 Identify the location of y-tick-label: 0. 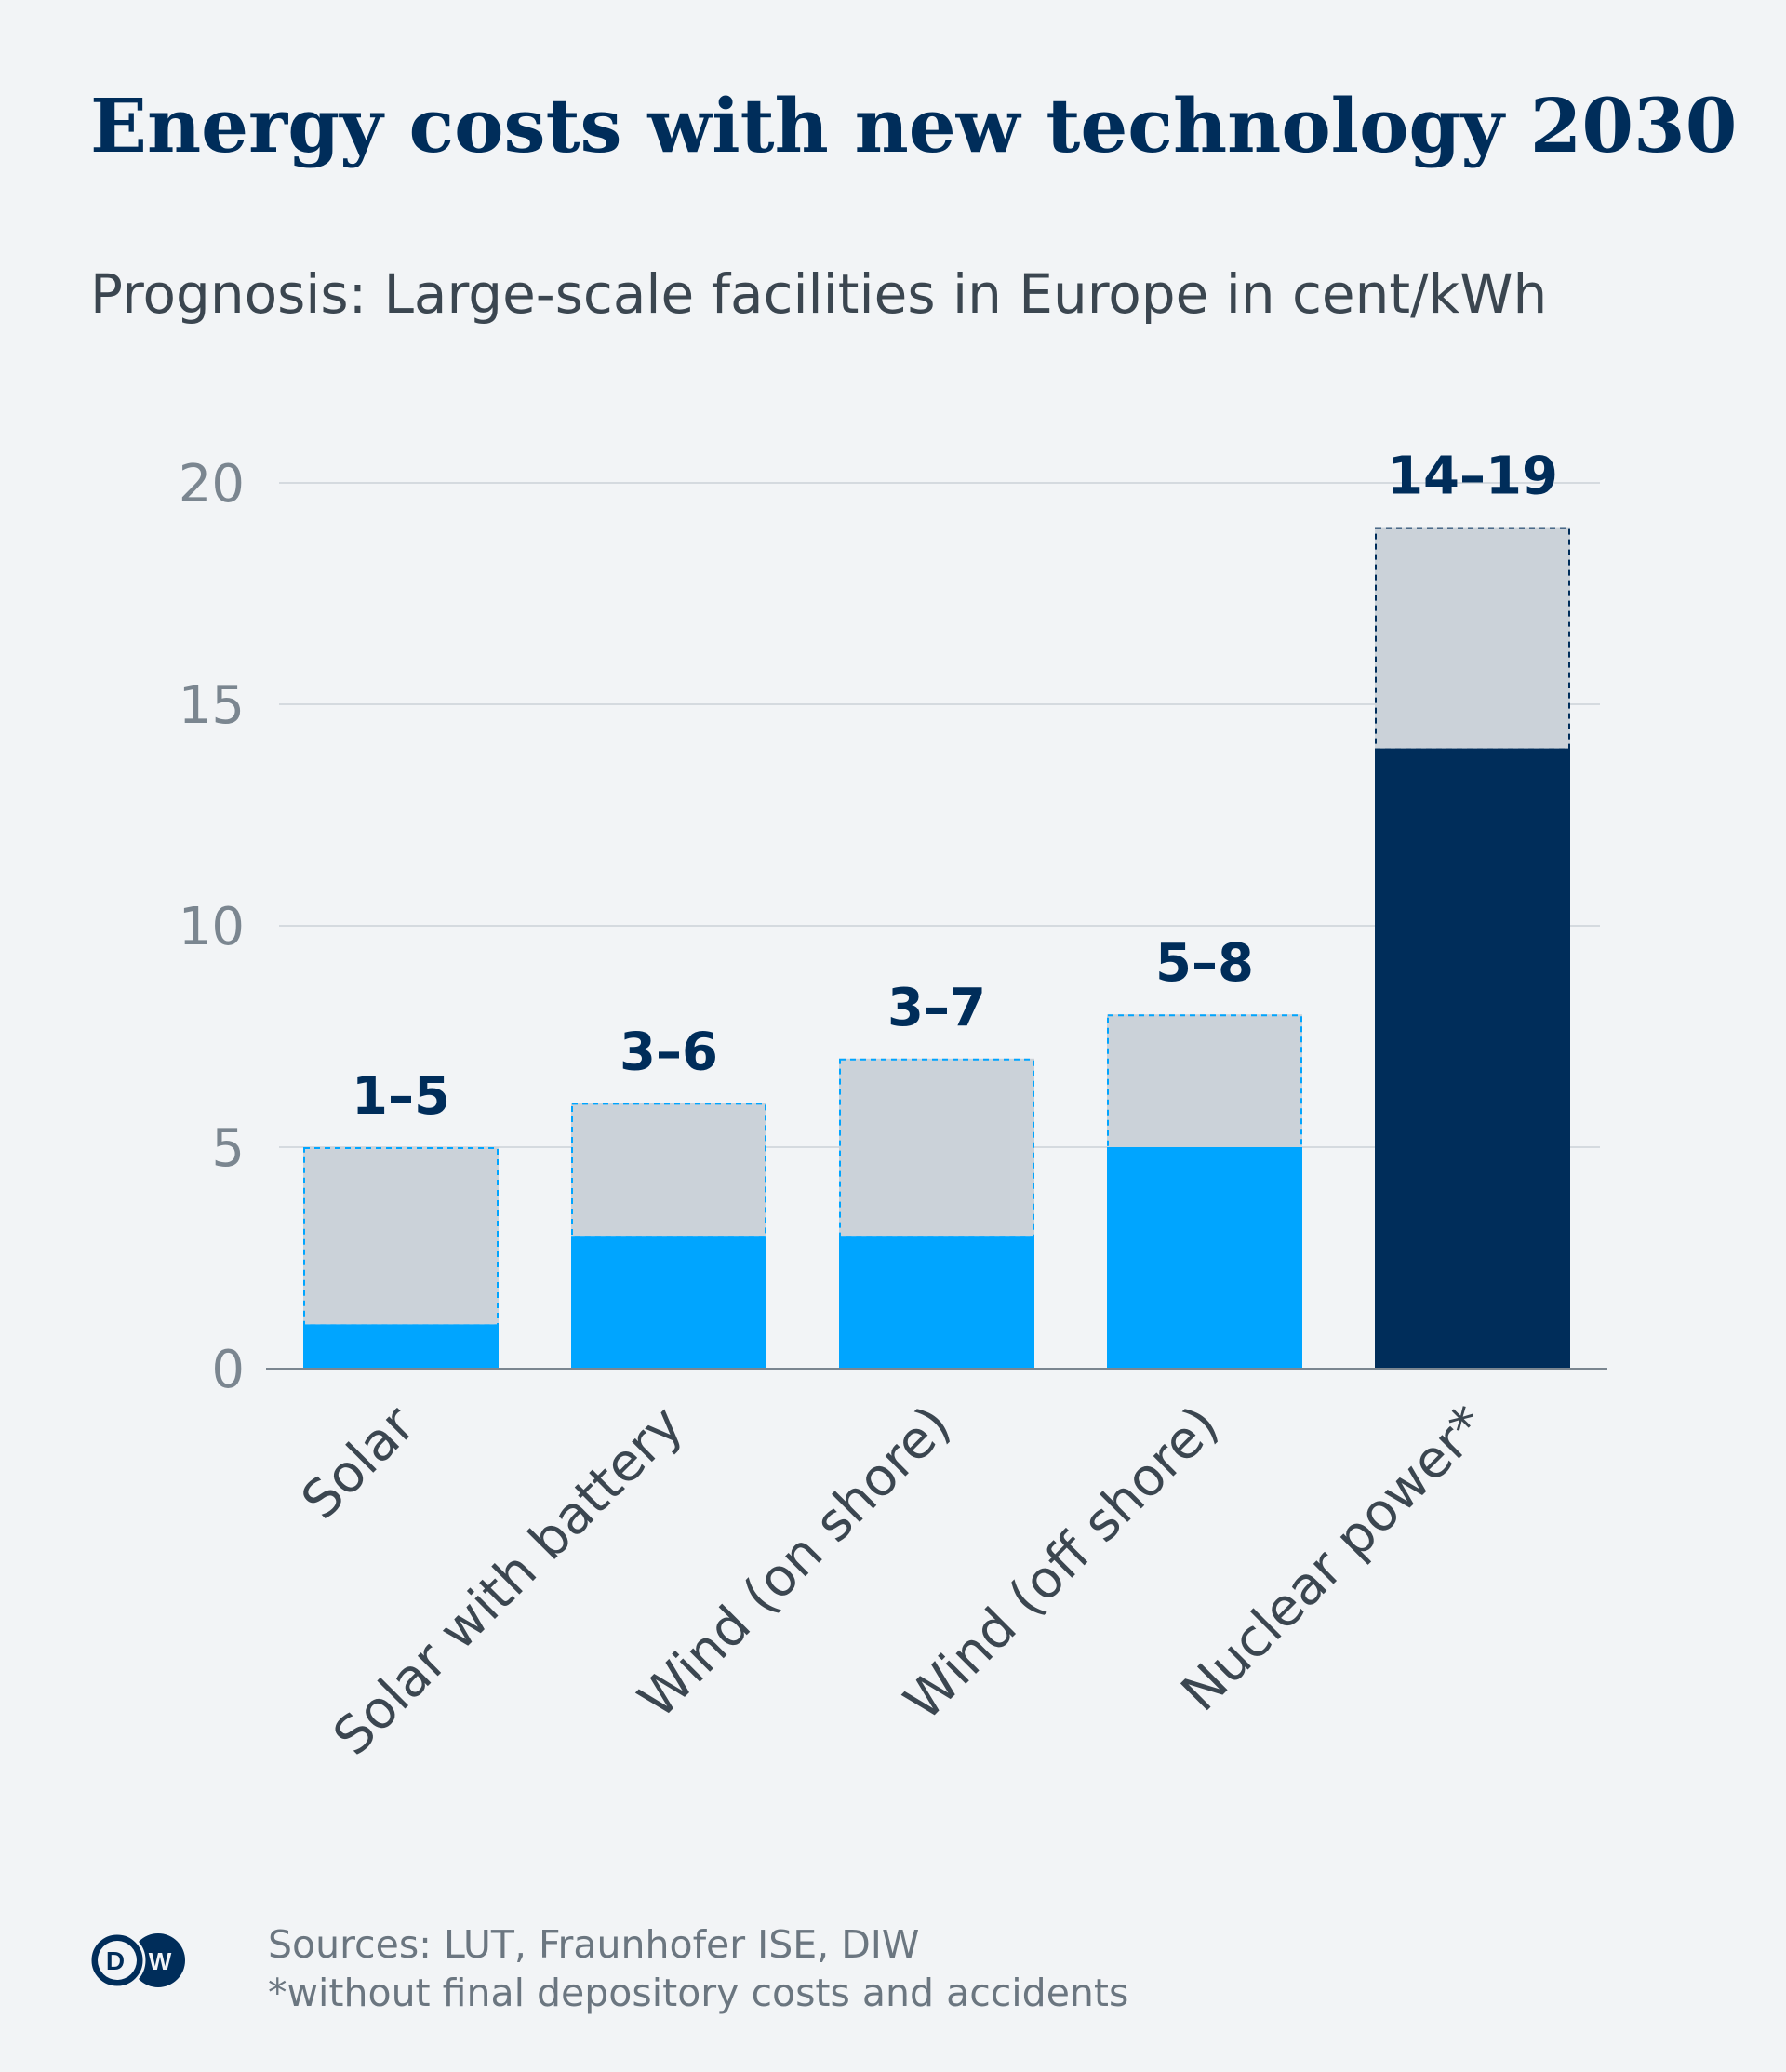
(228, 1370).